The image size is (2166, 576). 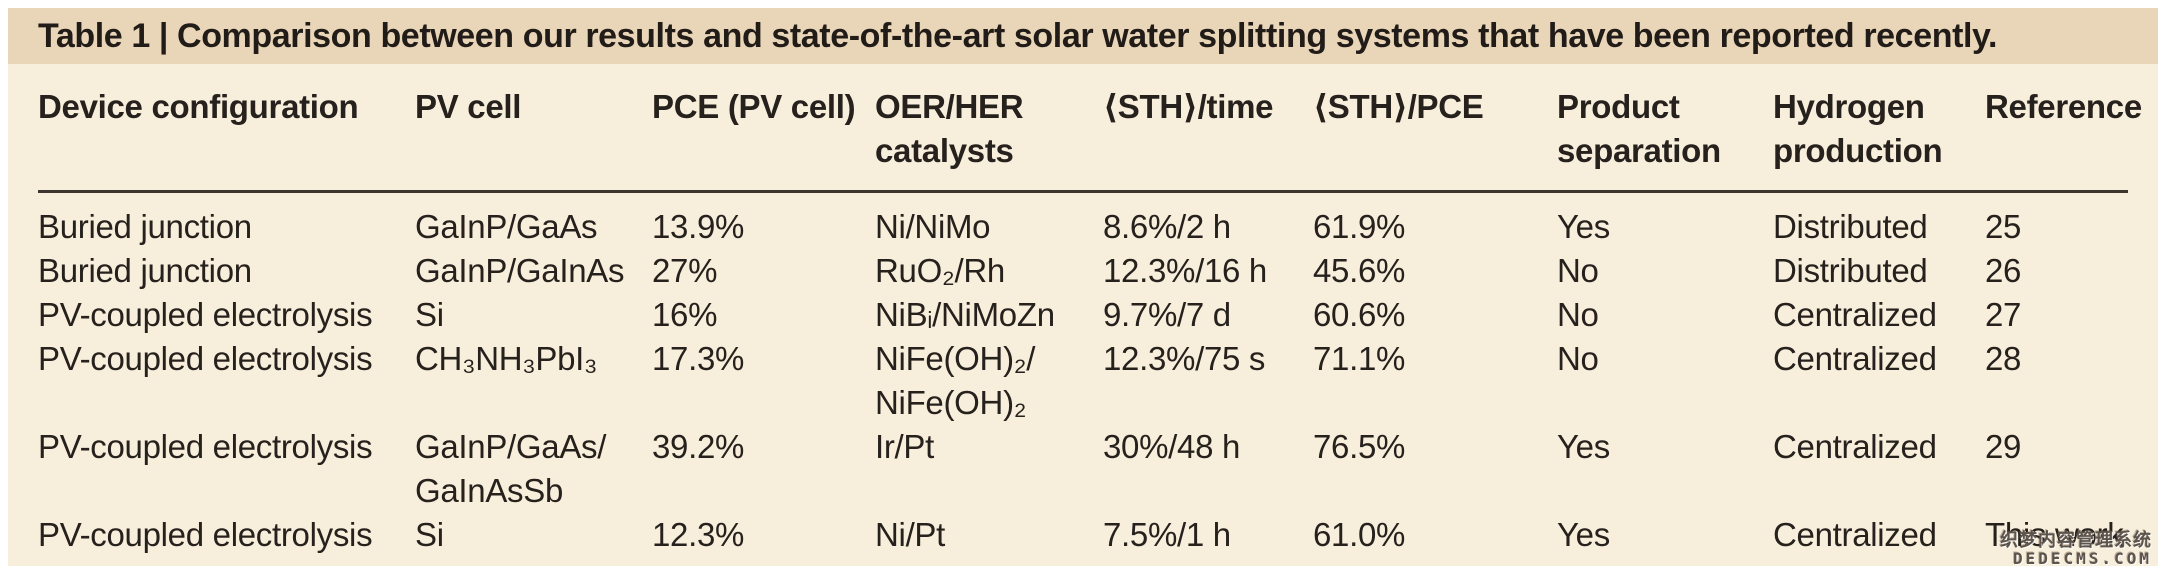 I want to click on cell-r6-pce: 12.3%, so click(x=698, y=534).